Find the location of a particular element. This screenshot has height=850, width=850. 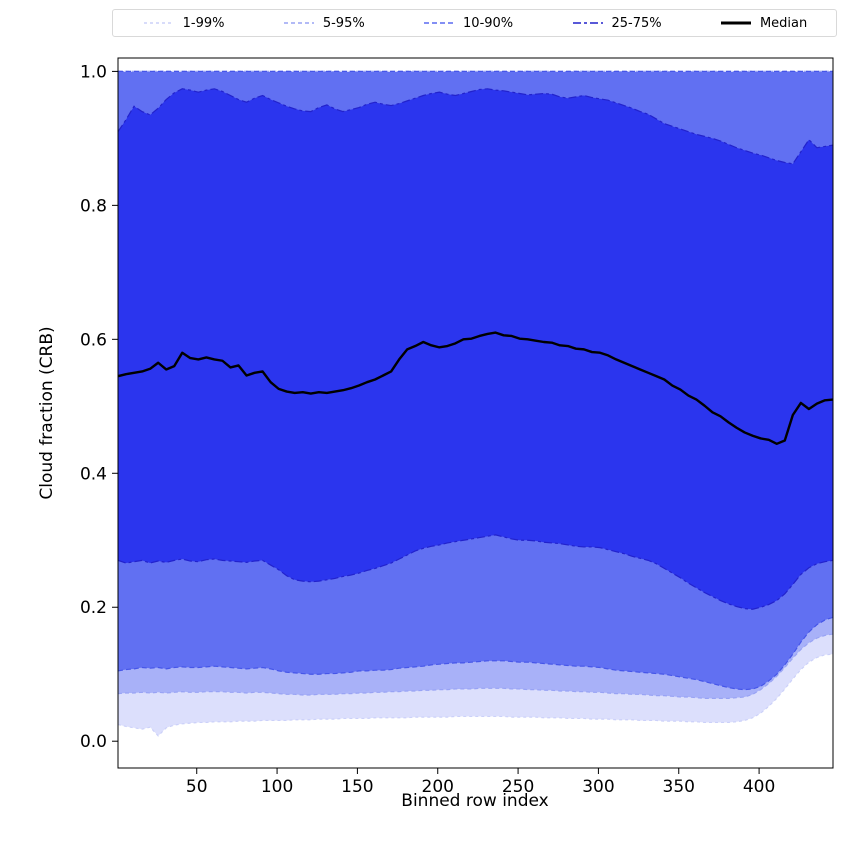

lower-percentile-line-5-95% is located at coordinates (475, 666).